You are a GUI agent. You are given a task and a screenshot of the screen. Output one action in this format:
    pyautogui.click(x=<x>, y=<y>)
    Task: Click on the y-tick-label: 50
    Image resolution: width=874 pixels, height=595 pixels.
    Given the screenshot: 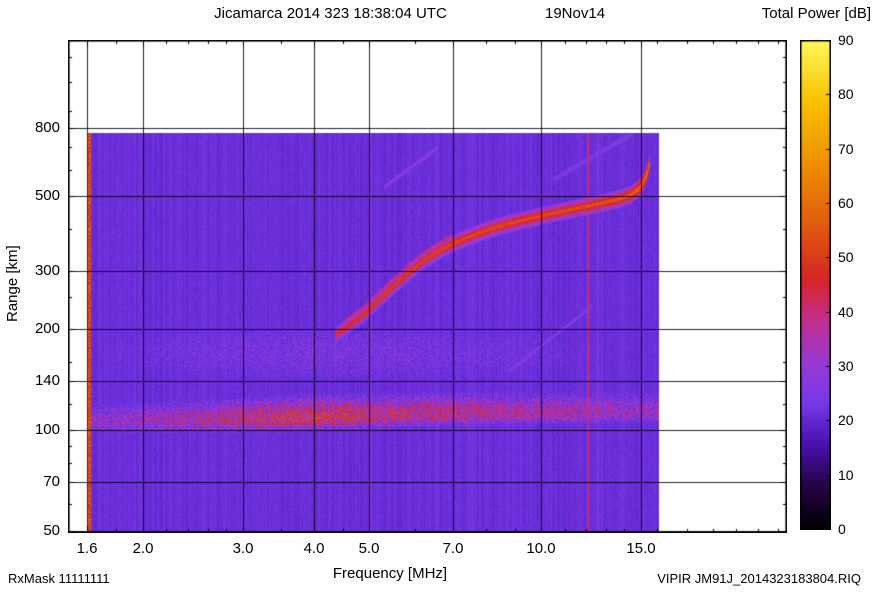 What is the action you would take?
    pyautogui.click(x=51, y=530)
    